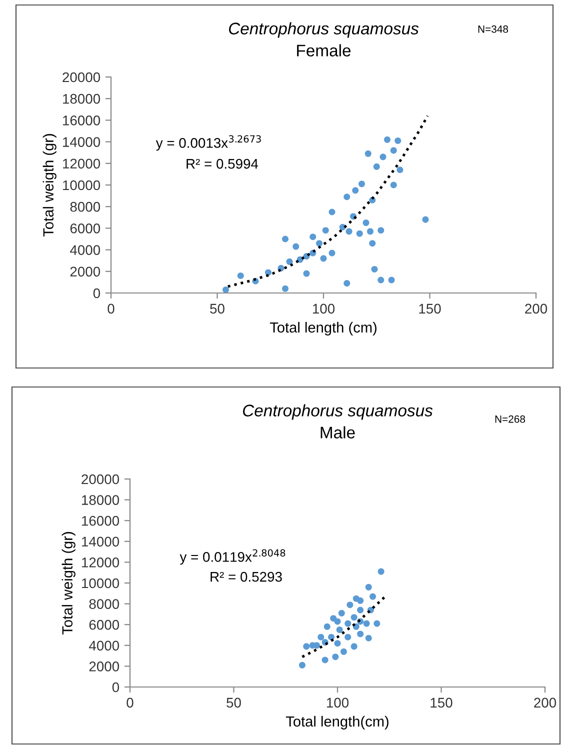  I want to click on text: N=348, so click(493, 29).